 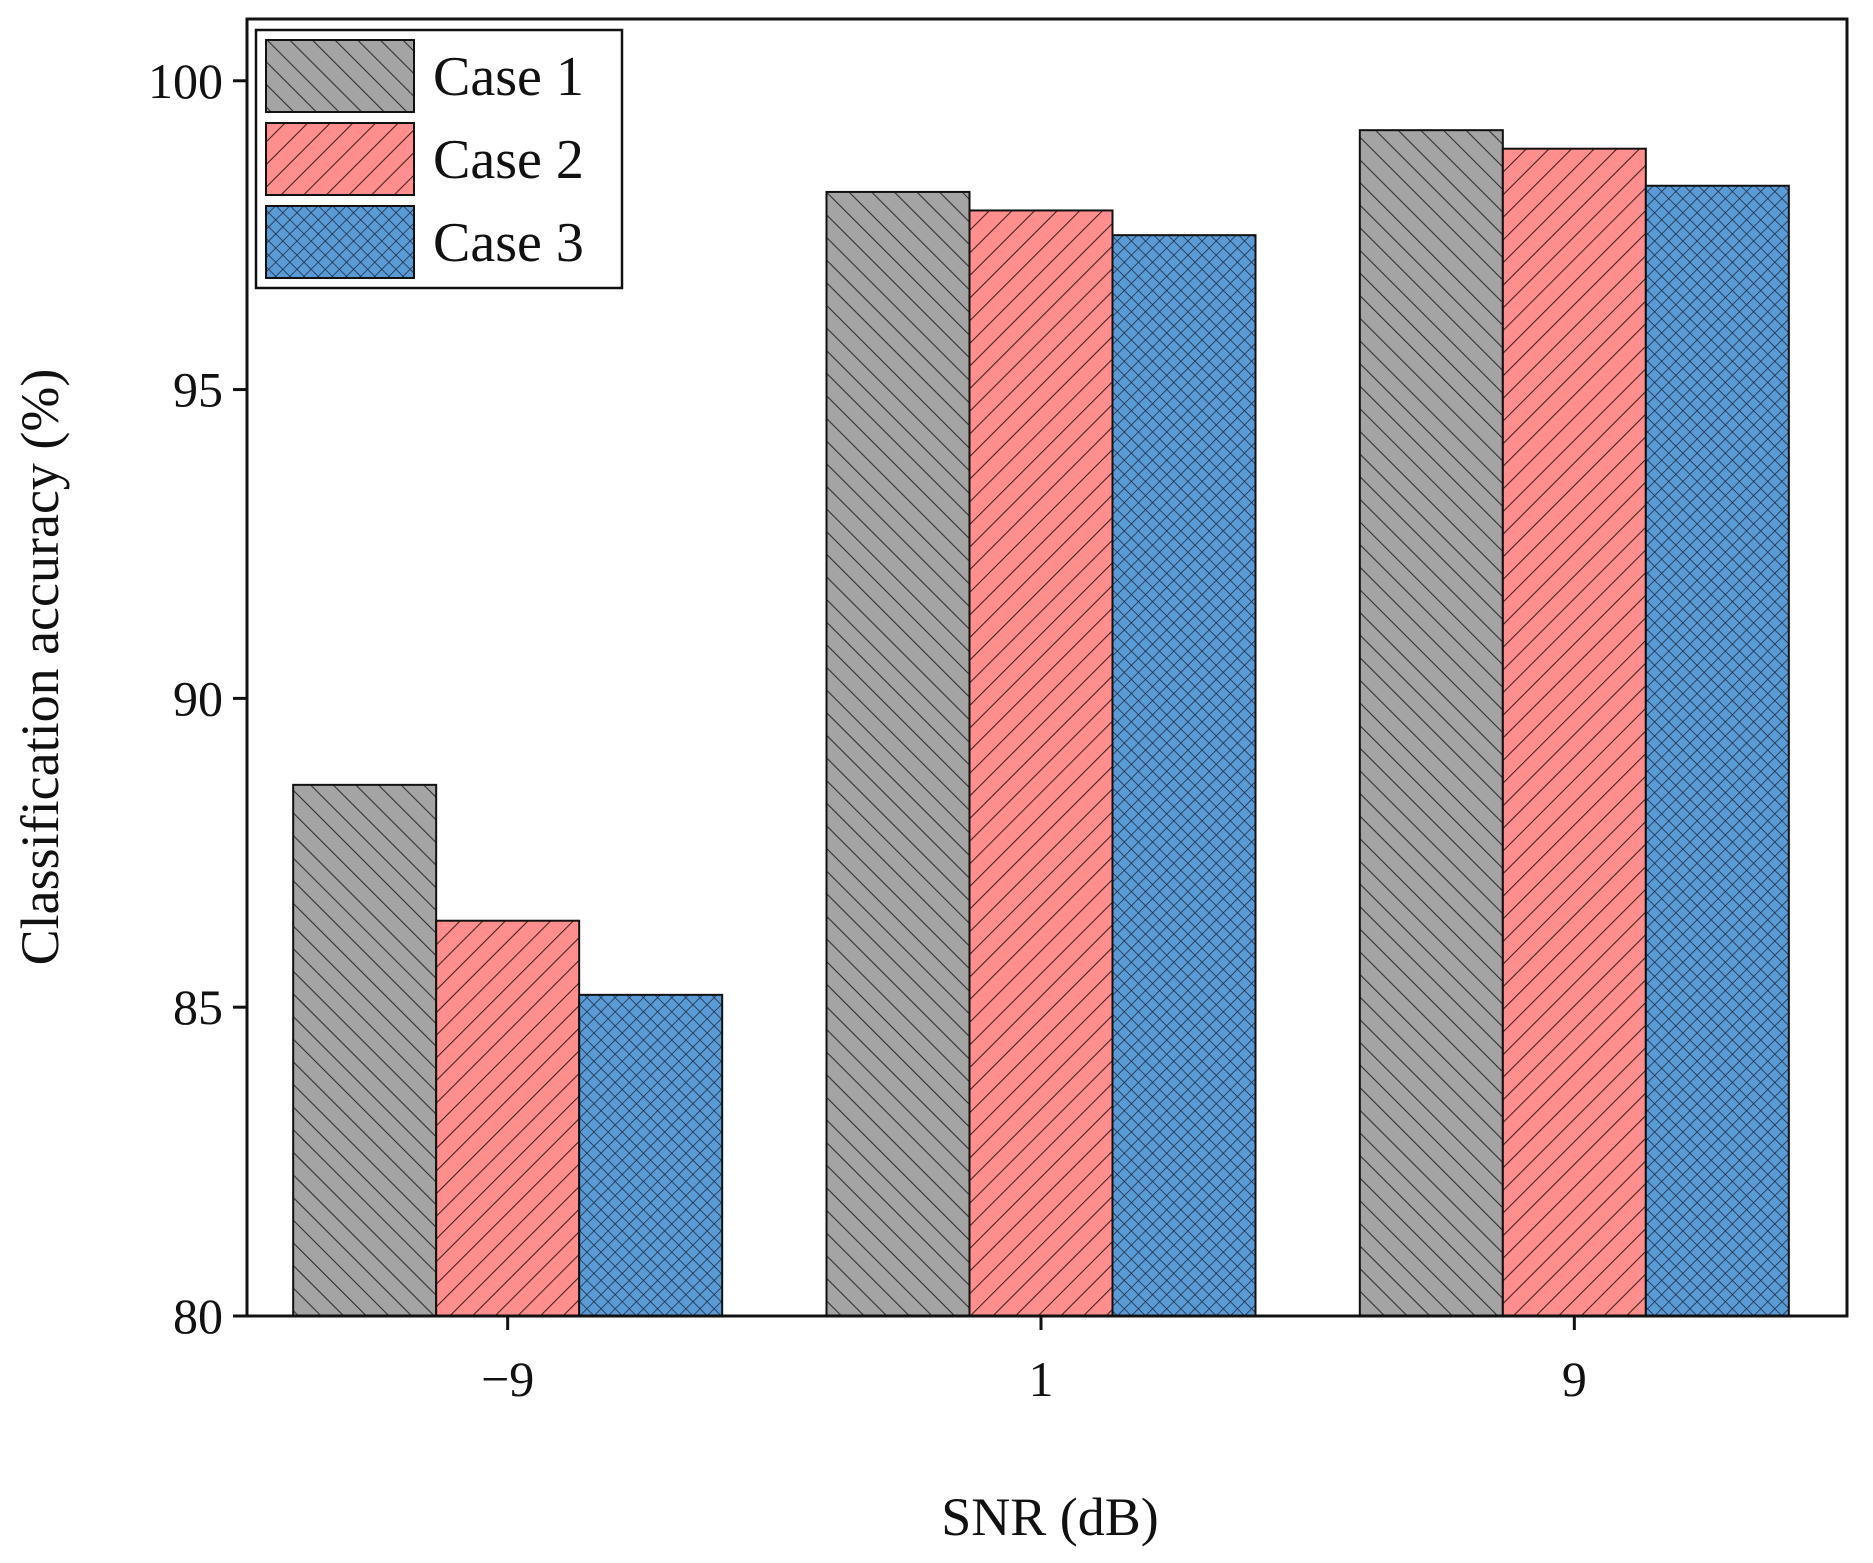 What do you see at coordinates (198, 390) in the screenshot?
I see `y-tick-label-95: 95` at bounding box center [198, 390].